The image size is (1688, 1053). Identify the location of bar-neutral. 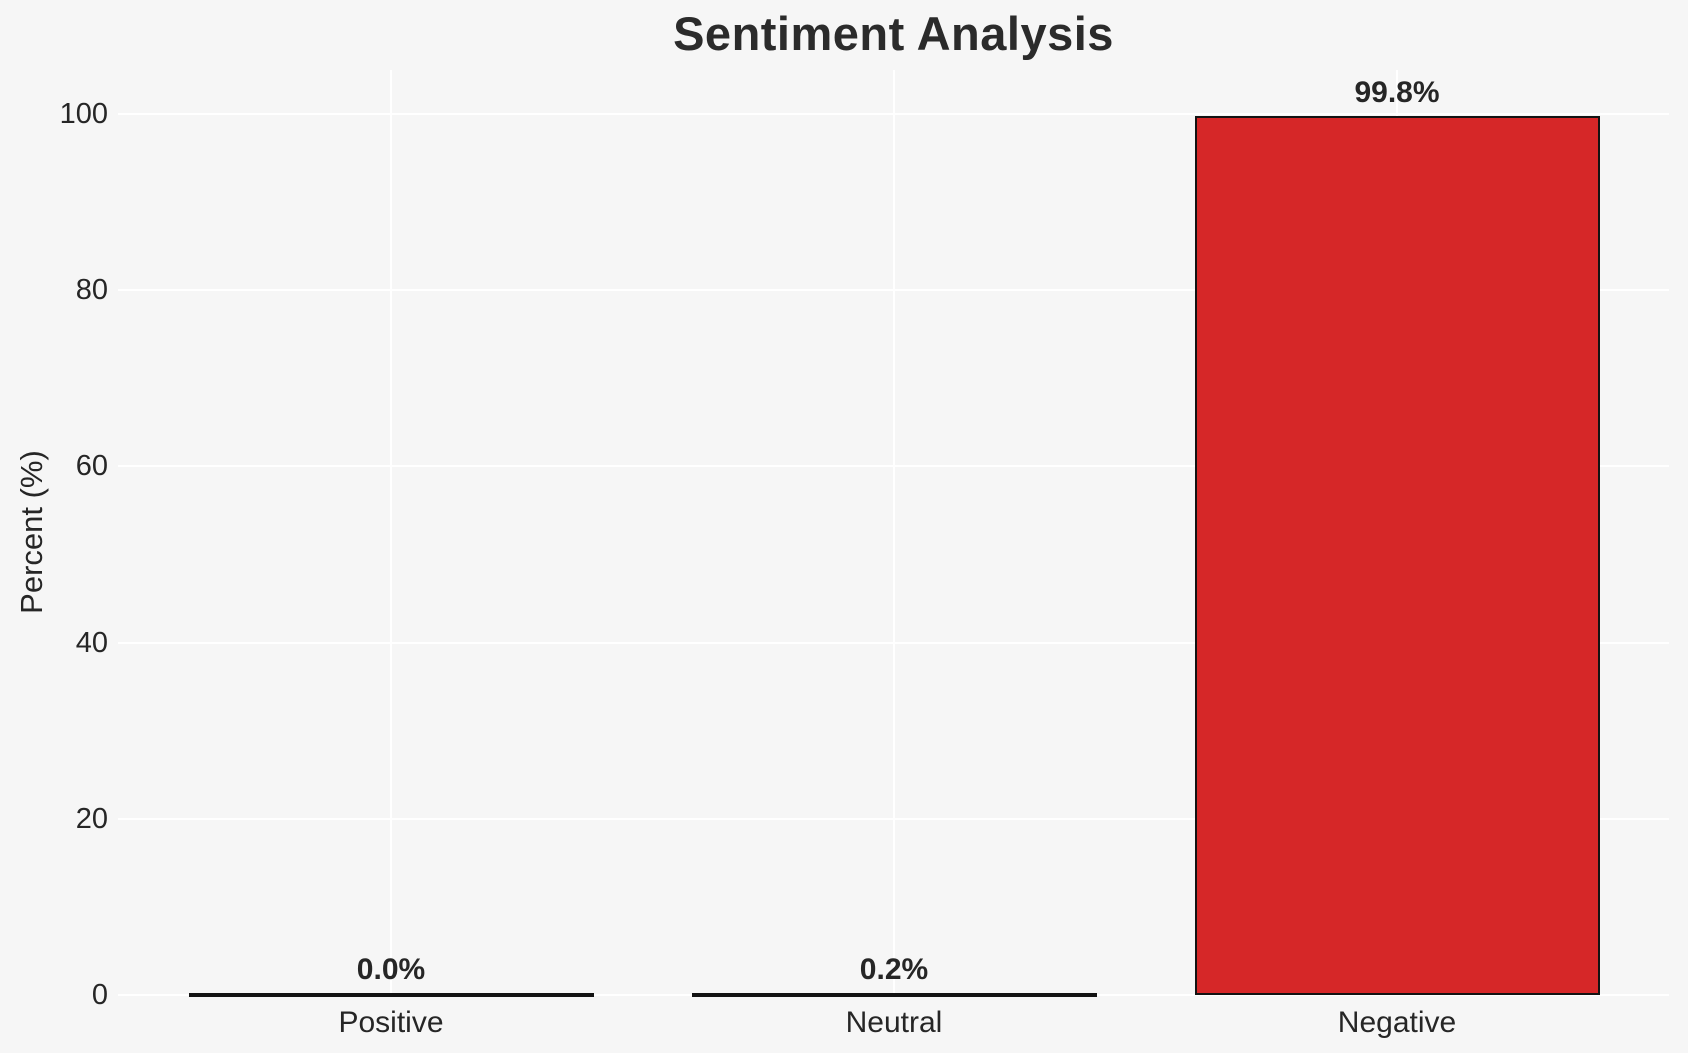
(894, 994).